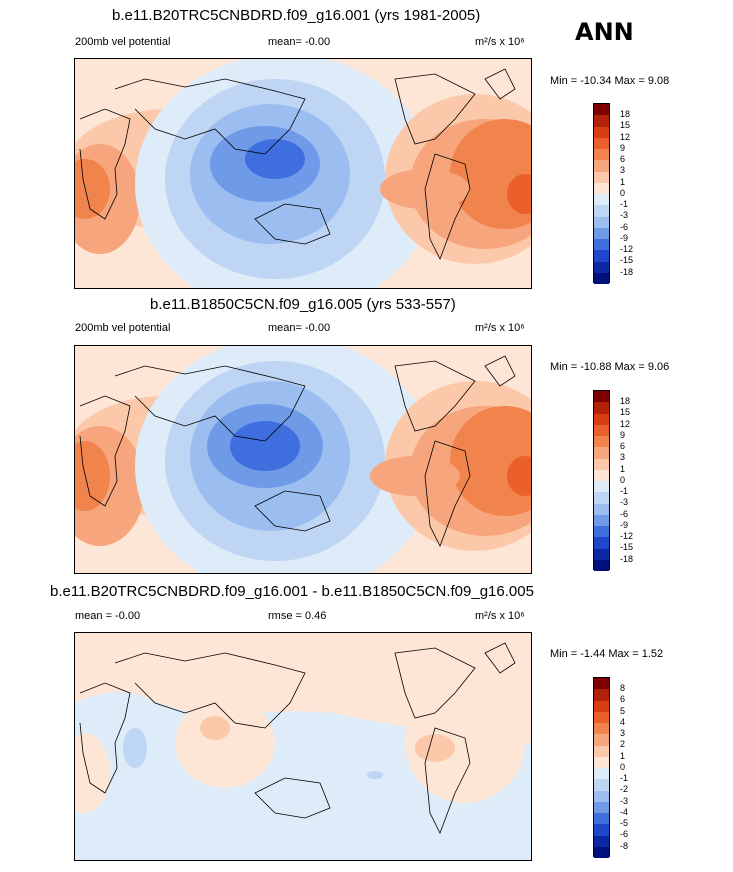 Image resolution: width=733 pixels, height=872 pixels. What do you see at coordinates (601, 480) in the screenshot?
I see `panel-2-colorbar` at bounding box center [601, 480].